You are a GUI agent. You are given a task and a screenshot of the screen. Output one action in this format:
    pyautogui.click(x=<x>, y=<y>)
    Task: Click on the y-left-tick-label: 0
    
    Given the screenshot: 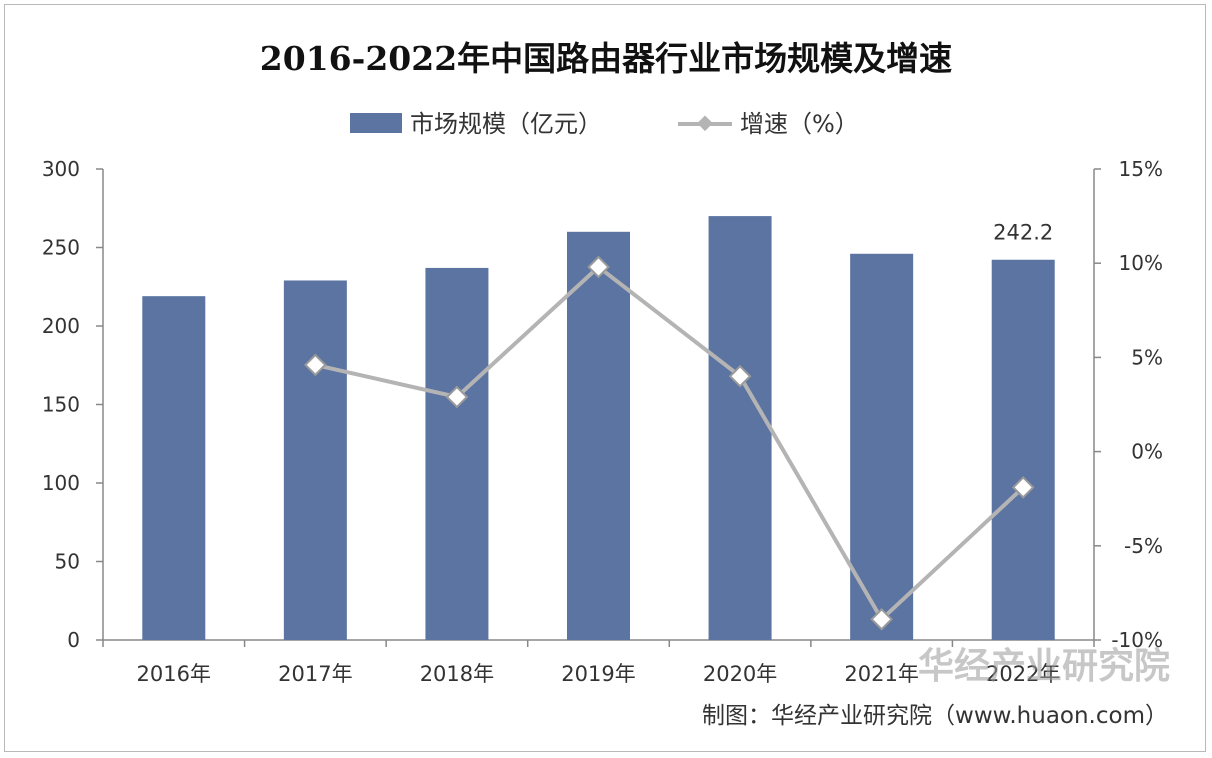 What is the action you would take?
    pyautogui.click(x=73, y=640)
    